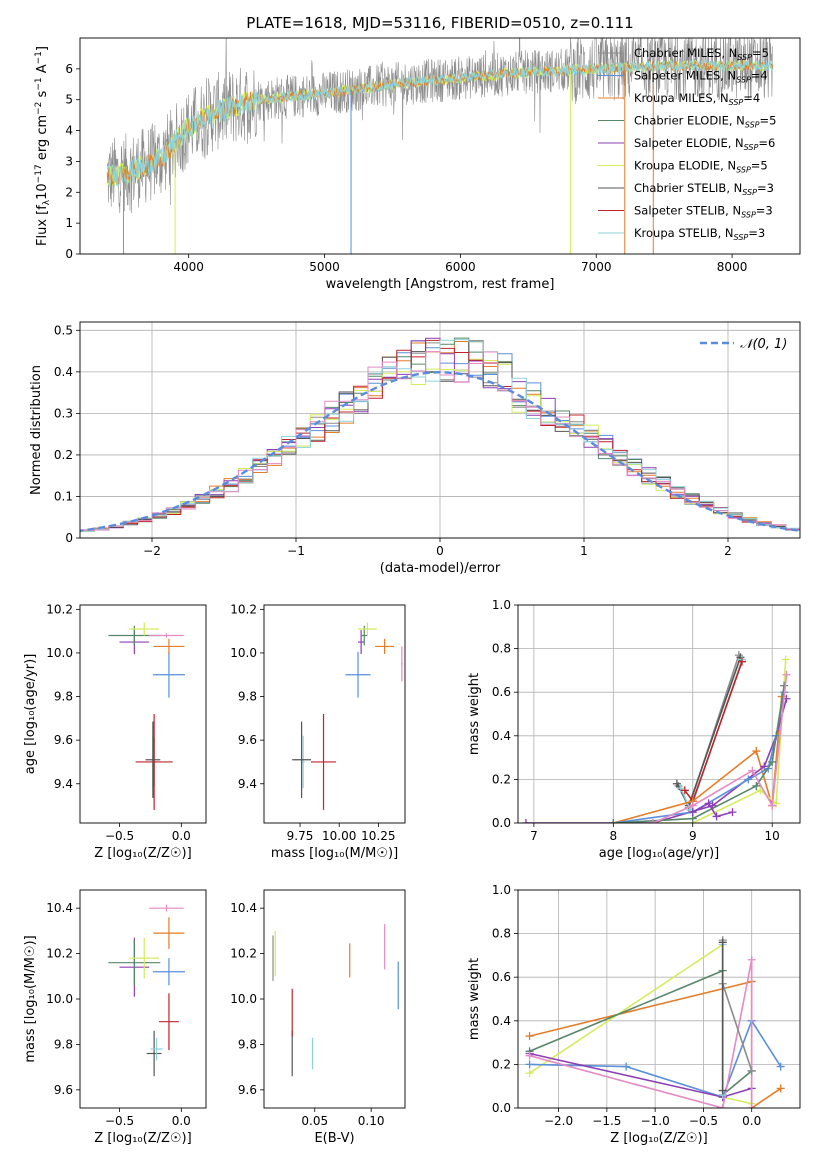 This screenshot has height=1170, width=819. Describe the element at coordinates (440, 284) in the screenshot. I see `x-axis-label: wavelength [Angstrom, rest frame]` at that location.